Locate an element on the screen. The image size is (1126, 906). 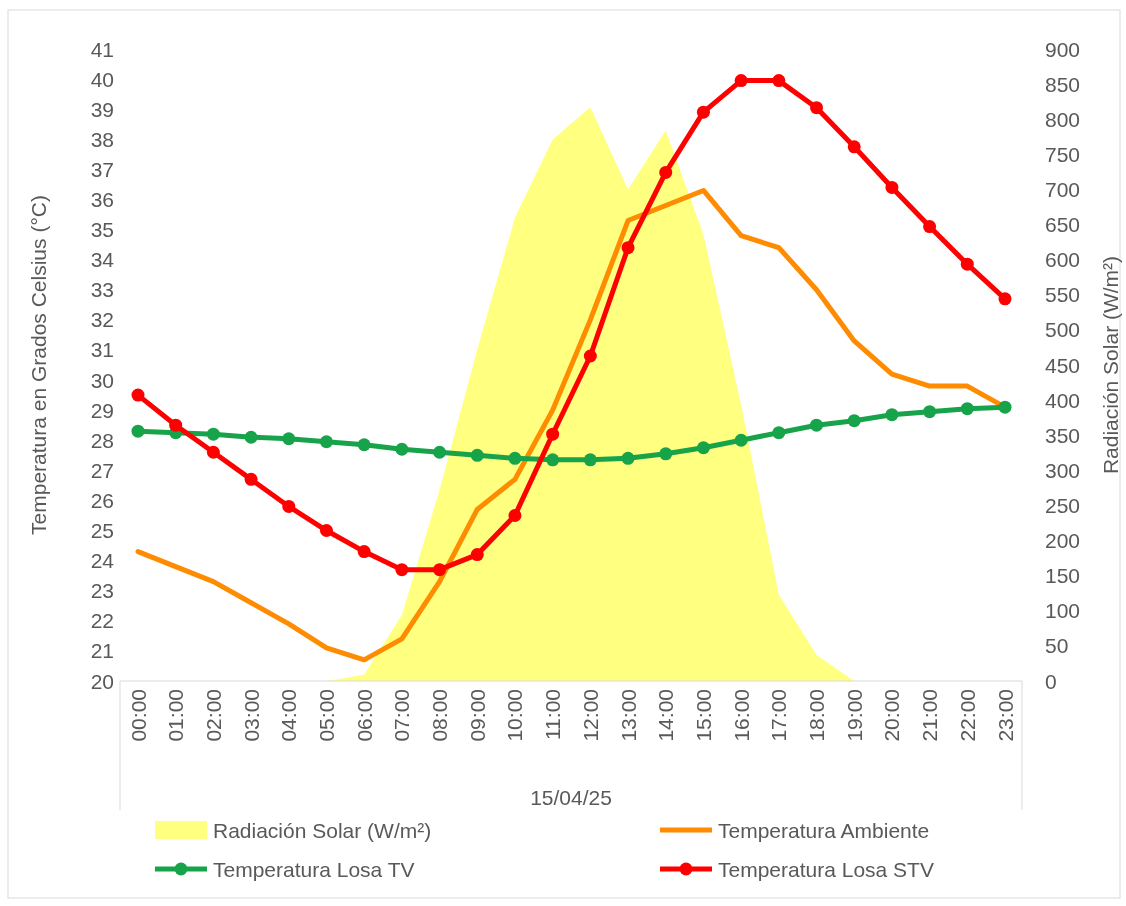
y-tick-label: 23 is located at coordinates (102, 591).